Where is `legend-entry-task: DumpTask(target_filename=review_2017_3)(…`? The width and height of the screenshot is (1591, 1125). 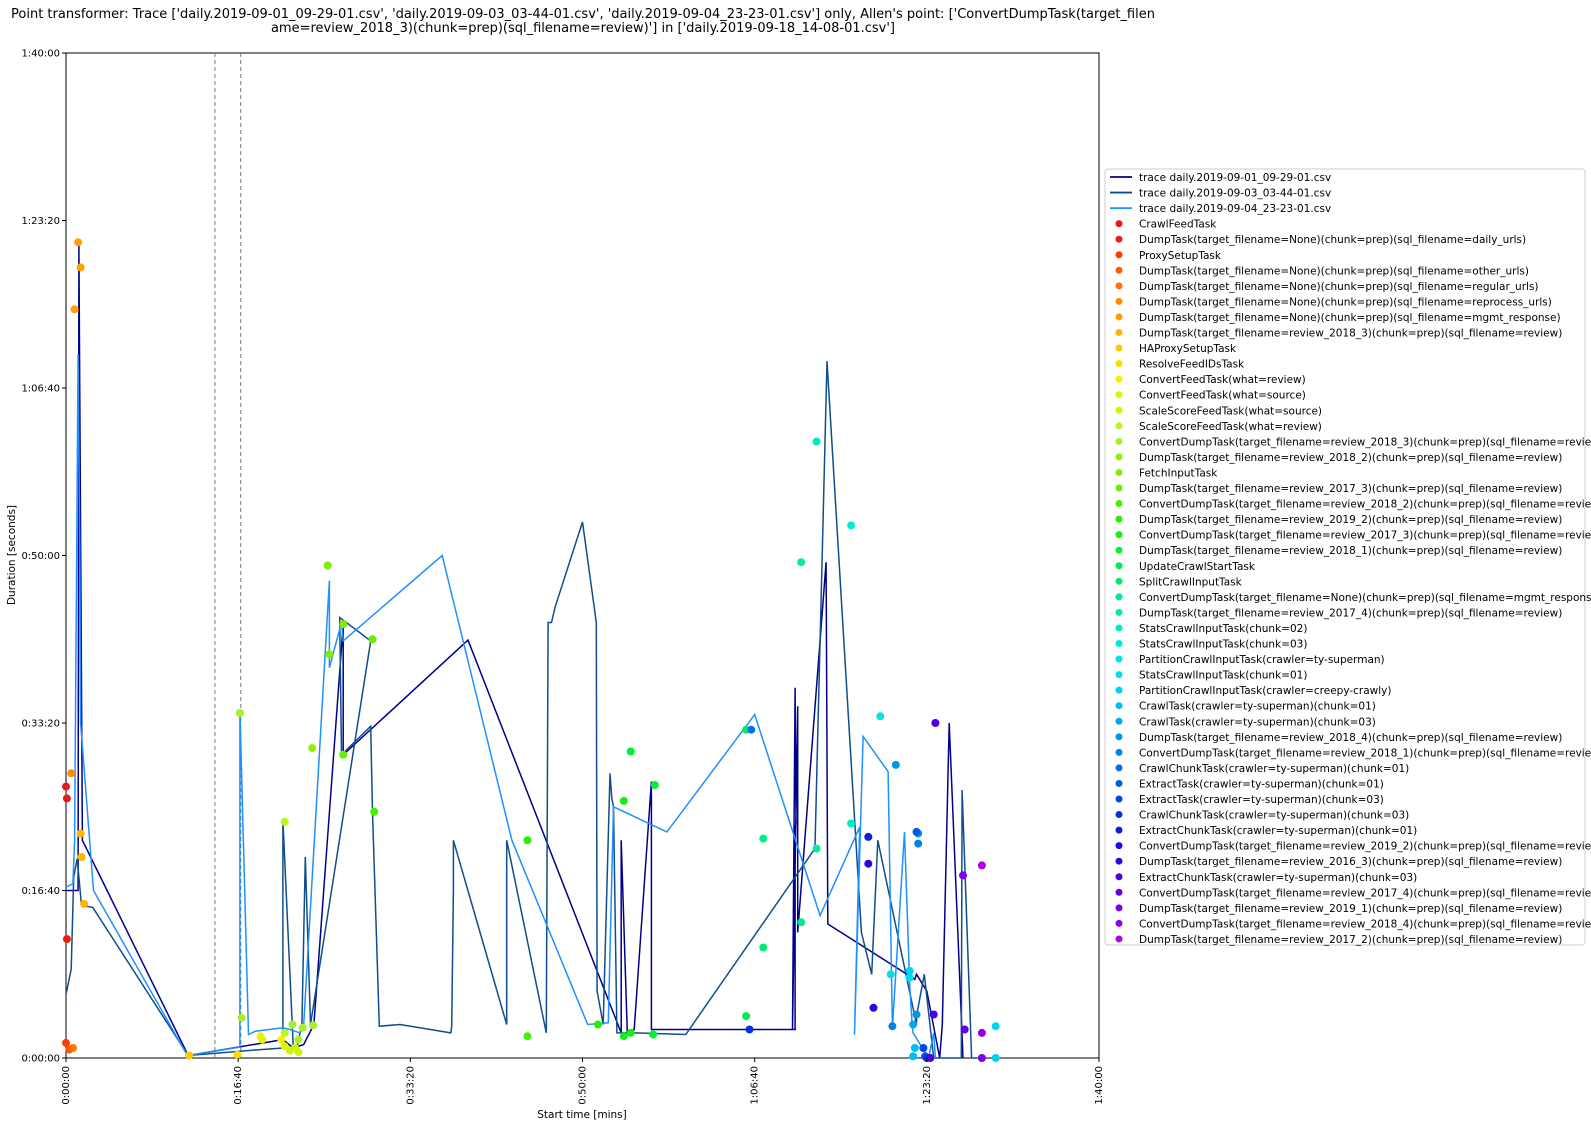 legend-entry-task: DumpTask(target_filename=review_2017_3)(… is located at coordinates (1338, 489).